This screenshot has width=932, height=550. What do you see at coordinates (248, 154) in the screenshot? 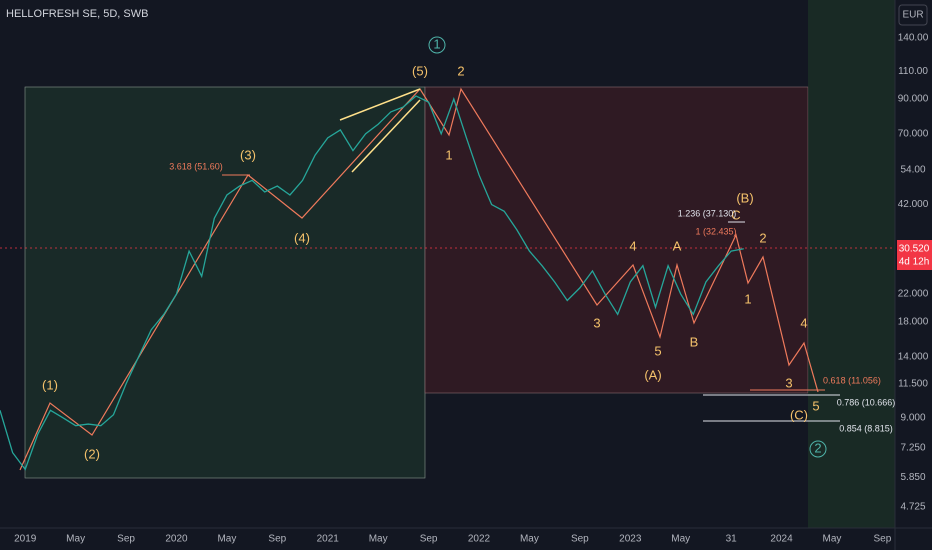
I see `wave-label: (3)` at bounding box center [248, 154].